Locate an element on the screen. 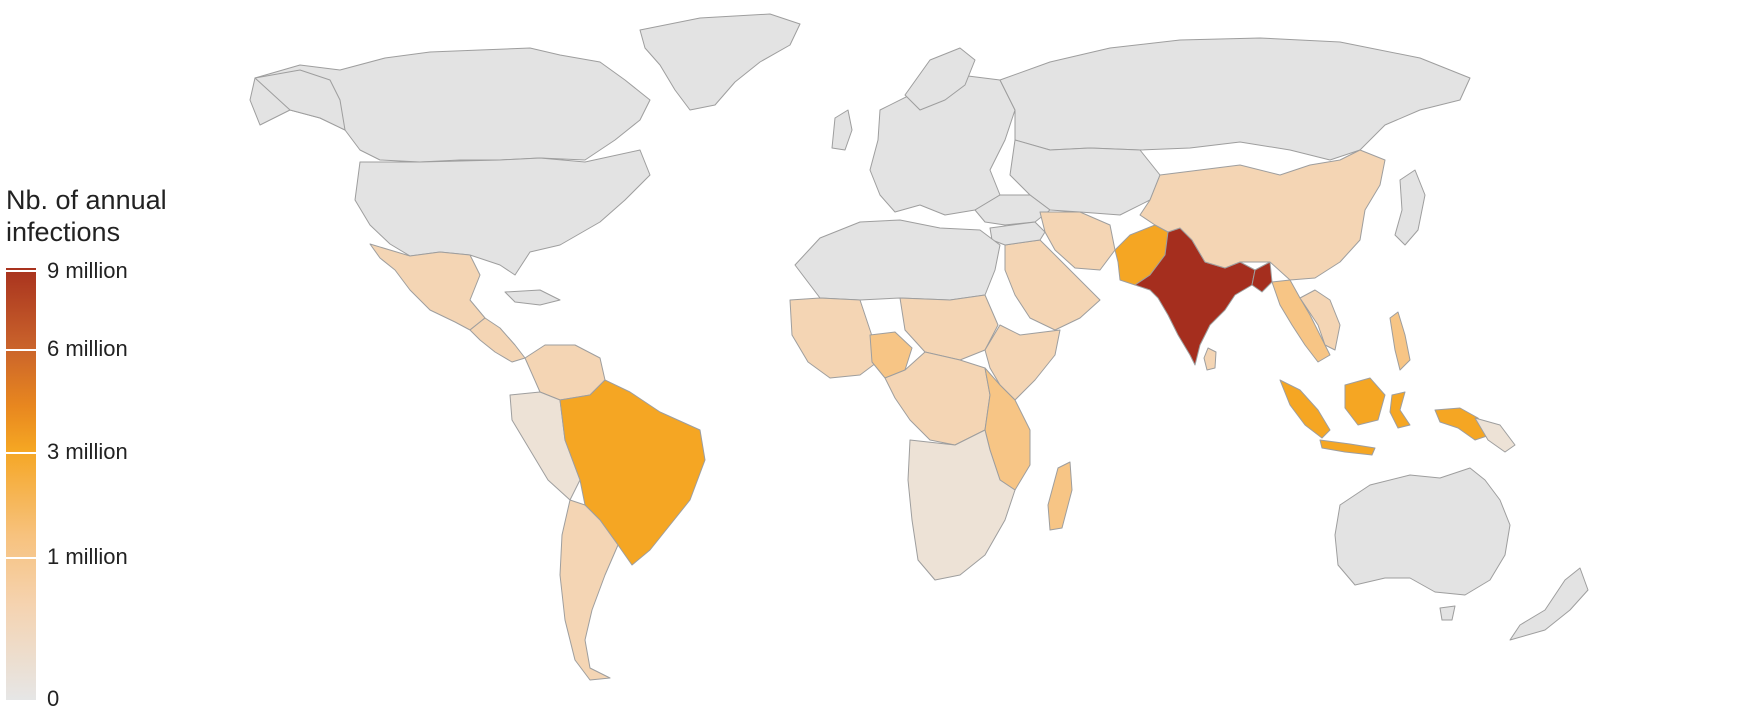 This screenshot has height=711, width=1738. region-west-africa is located at coordinates (835, 338).